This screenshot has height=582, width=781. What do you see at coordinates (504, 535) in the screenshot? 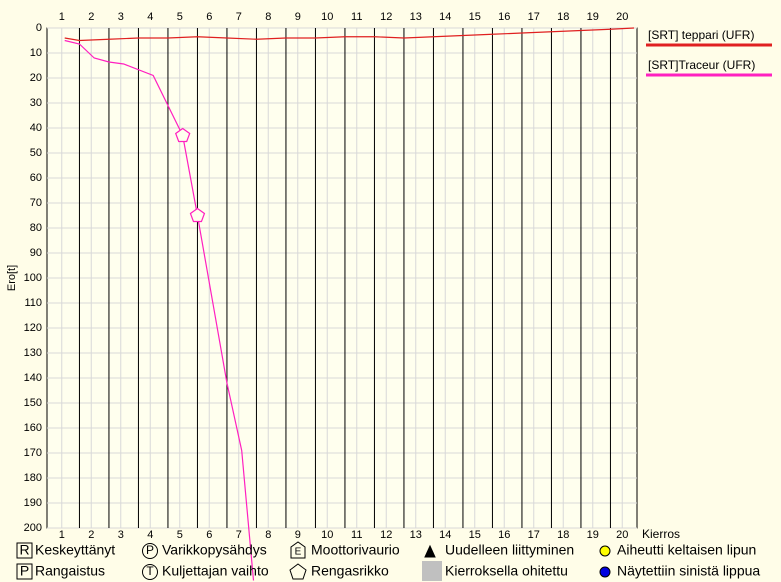
I see `x-tick-label: 16` at bounding box center [504, 535].